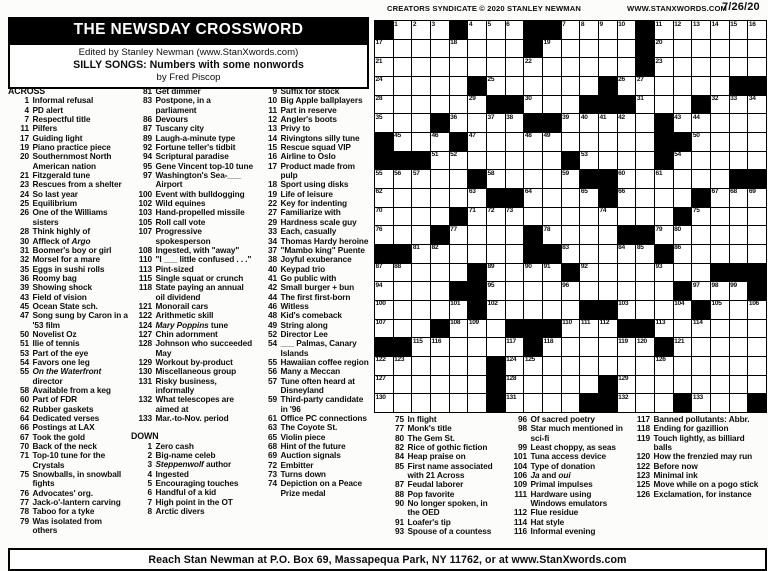 This screenshot has height=571, width=768. Describe the element at coordinates (68, 390) in the screenshot. I see `across-clue-58: 58 Available from a keg` at that location.